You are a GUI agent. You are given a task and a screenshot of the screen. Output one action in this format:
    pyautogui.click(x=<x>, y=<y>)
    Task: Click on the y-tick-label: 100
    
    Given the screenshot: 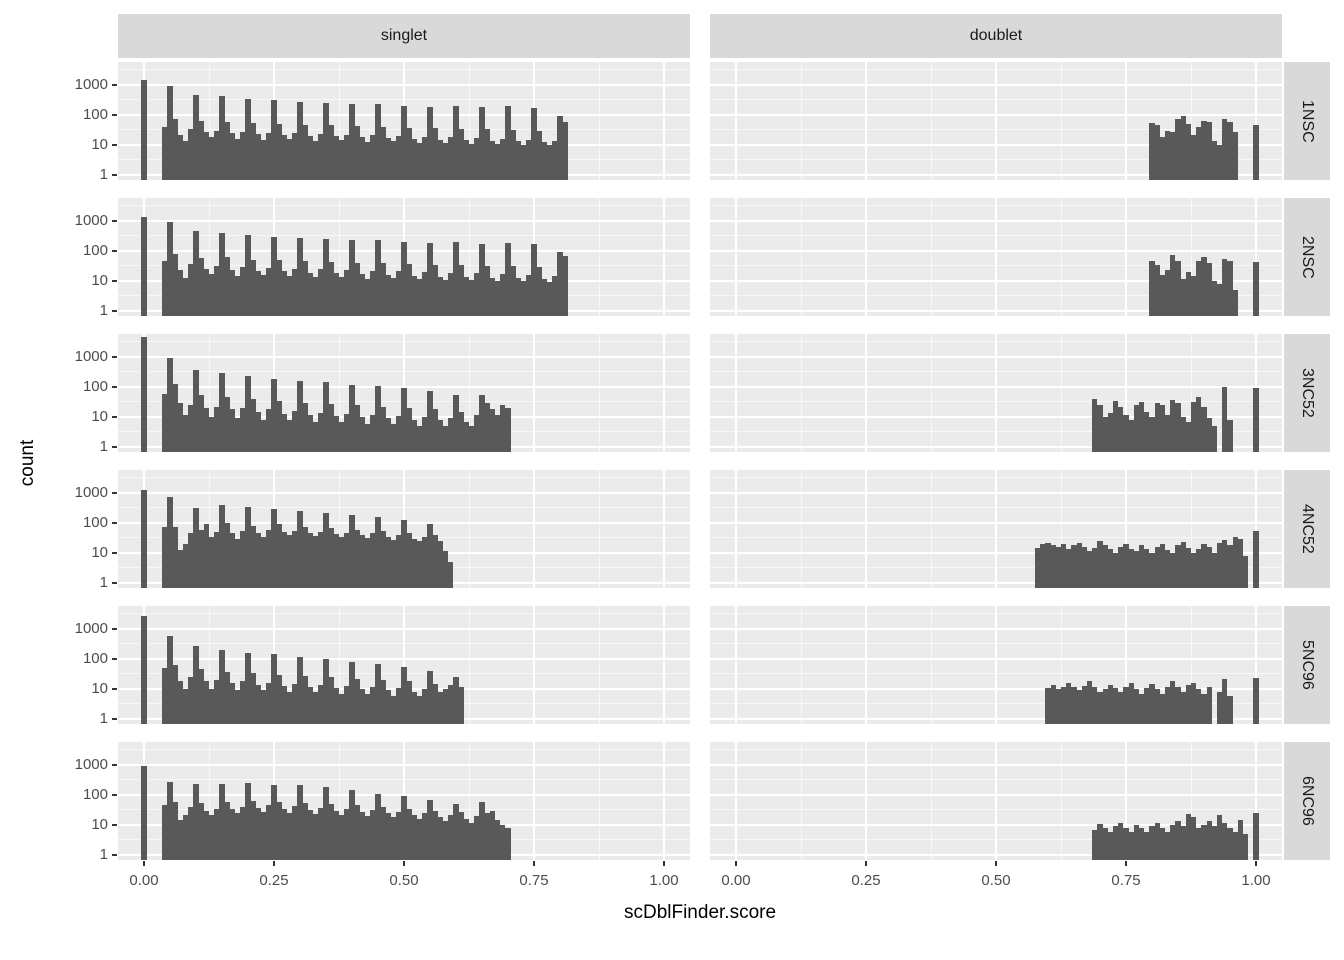 What is the action you would take?
    pyautogui.click(x=95, y=658)
    